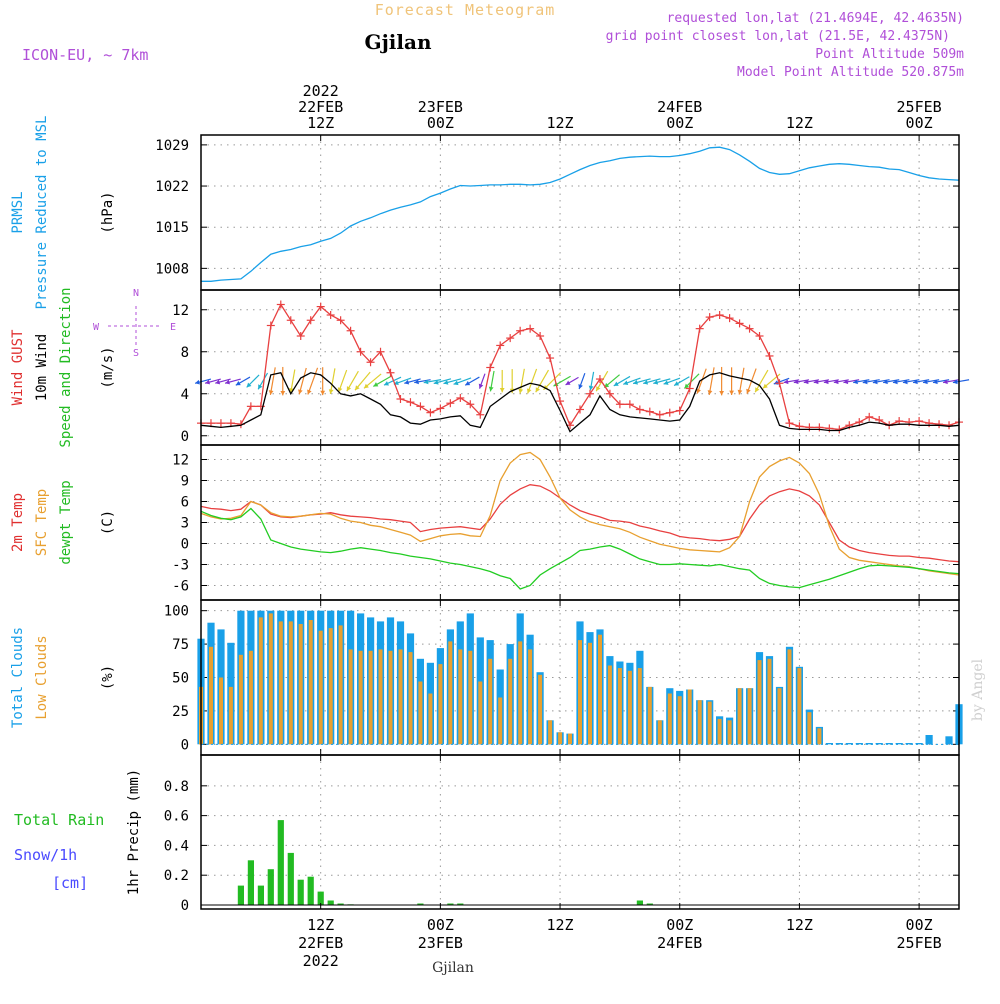 The height and width of the screenshot is (1004, 1000). What do you see at coordinates (850, 72) in the screenshot?
I see `model-altitude: Model Point Altitude 520.875m` at bounding box center [850, 72].